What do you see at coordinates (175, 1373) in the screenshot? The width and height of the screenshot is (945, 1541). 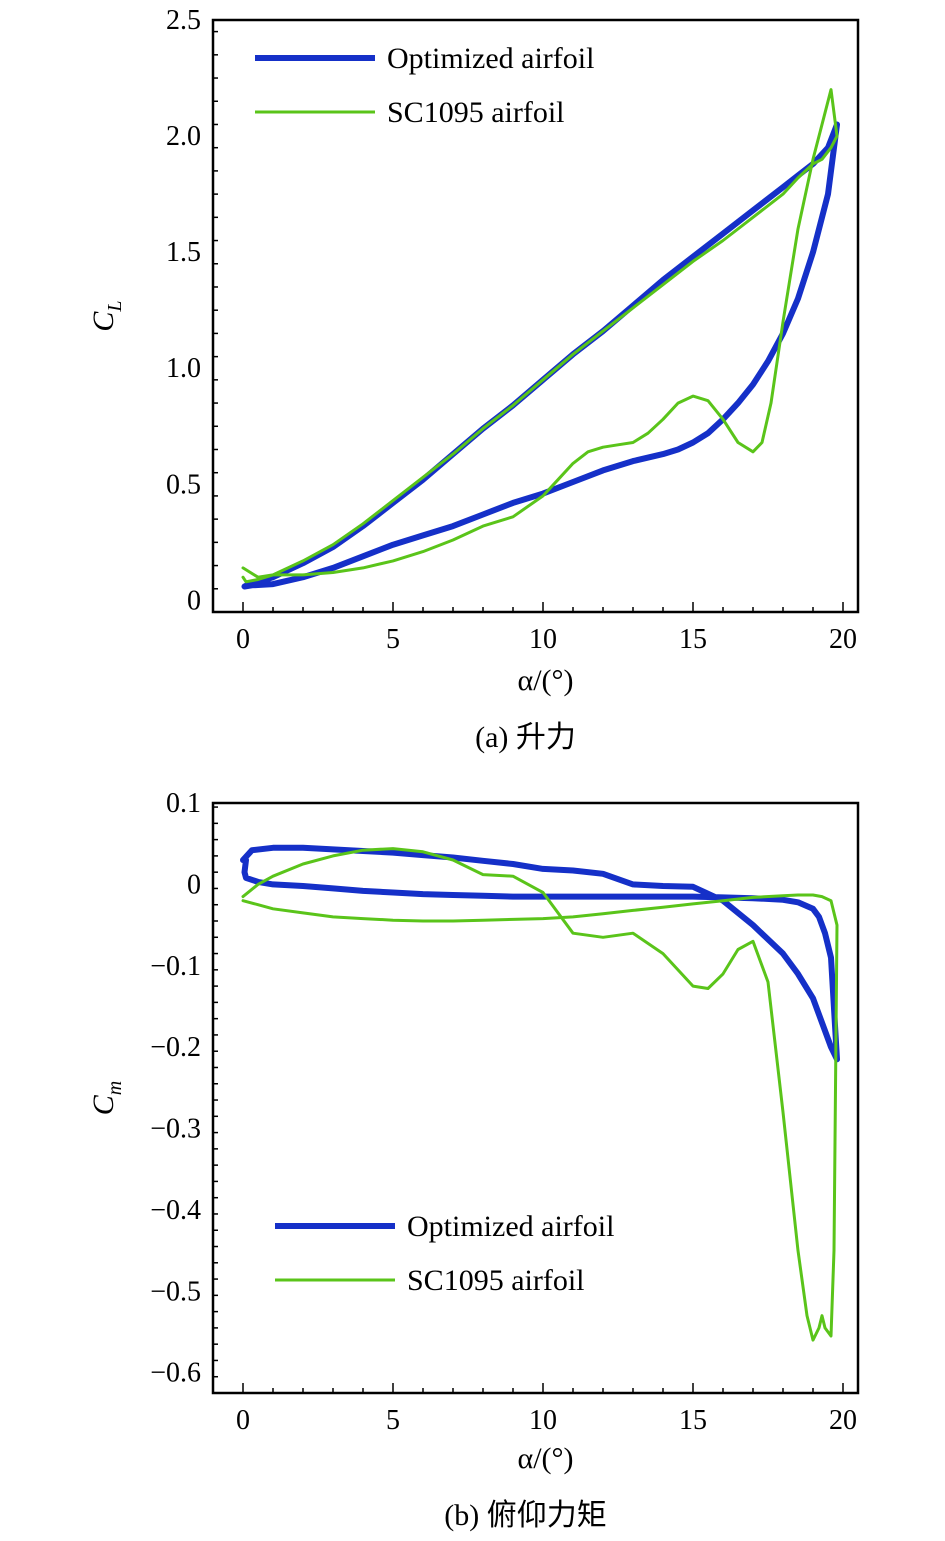 I see `y-tick-label: −0.6` at bounding box center [175, 1373].